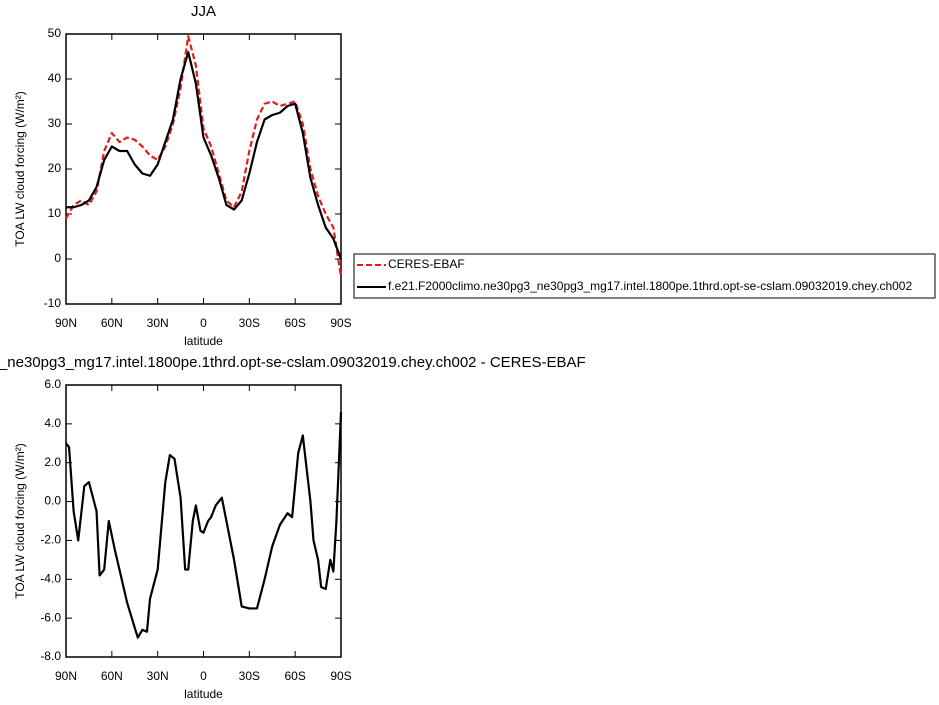  What do you see at coordinates (50, 617) in the screenshot?
I see `y-tick-label: -6.0` at bounding box center [50, 617].